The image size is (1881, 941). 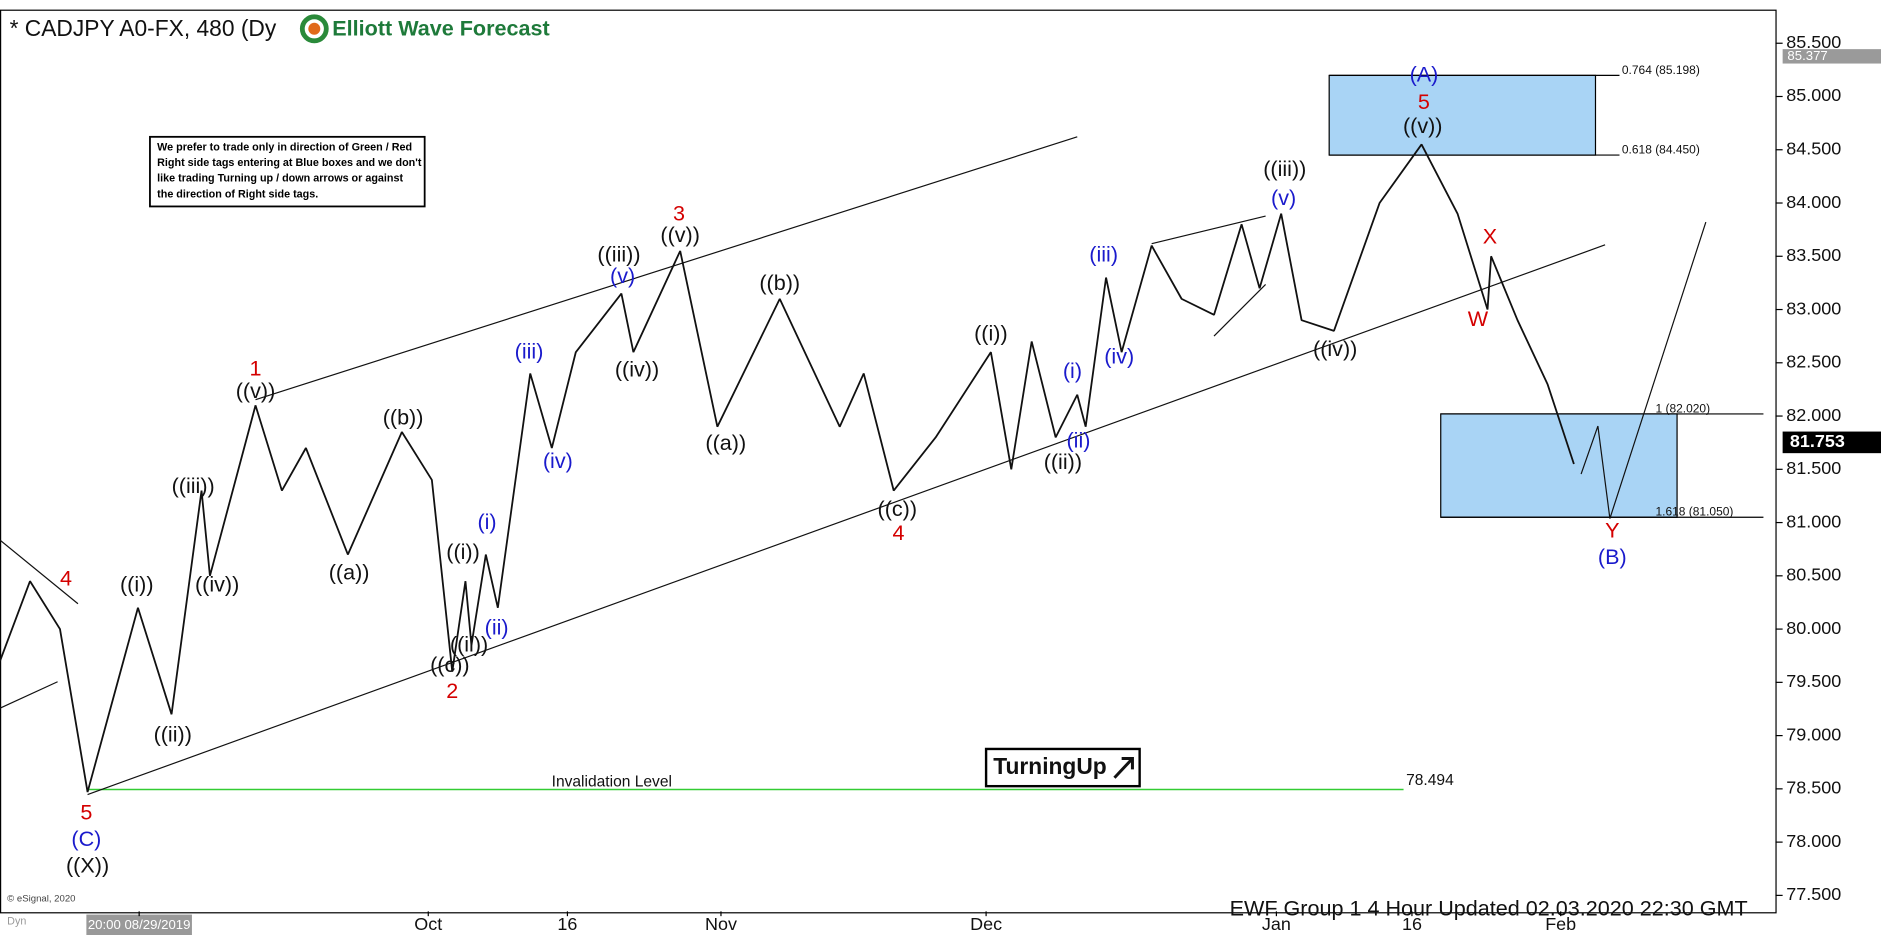 What do you see at coordinates (1807, 55) in the screenshot?
I see `high-marker: 85.377` at bounding box center [1807, 55].